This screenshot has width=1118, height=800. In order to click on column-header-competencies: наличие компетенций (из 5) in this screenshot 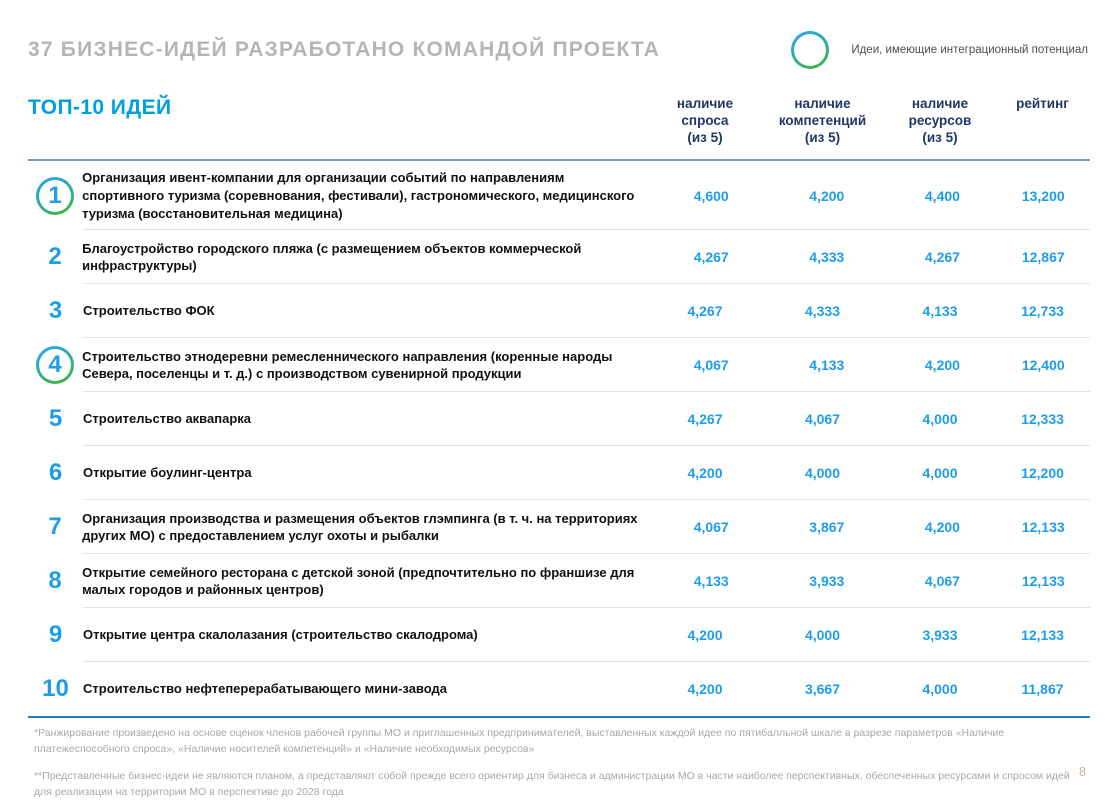, I will do `click(822, 120)`.